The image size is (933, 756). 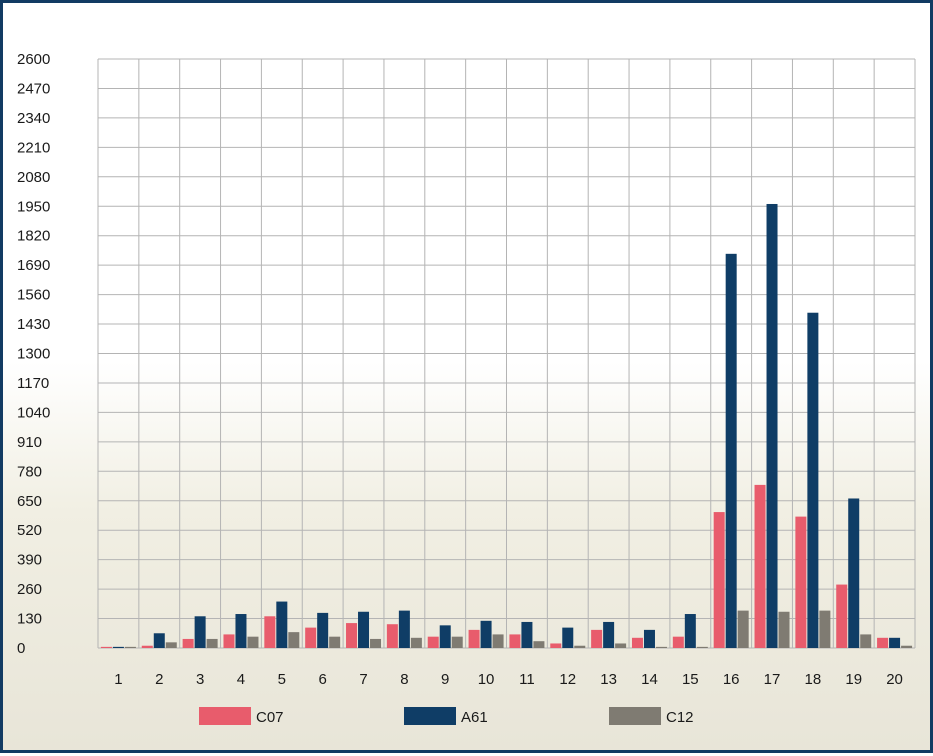 I want to click on y-tick-label: 1170, so click(x=33, y=383).